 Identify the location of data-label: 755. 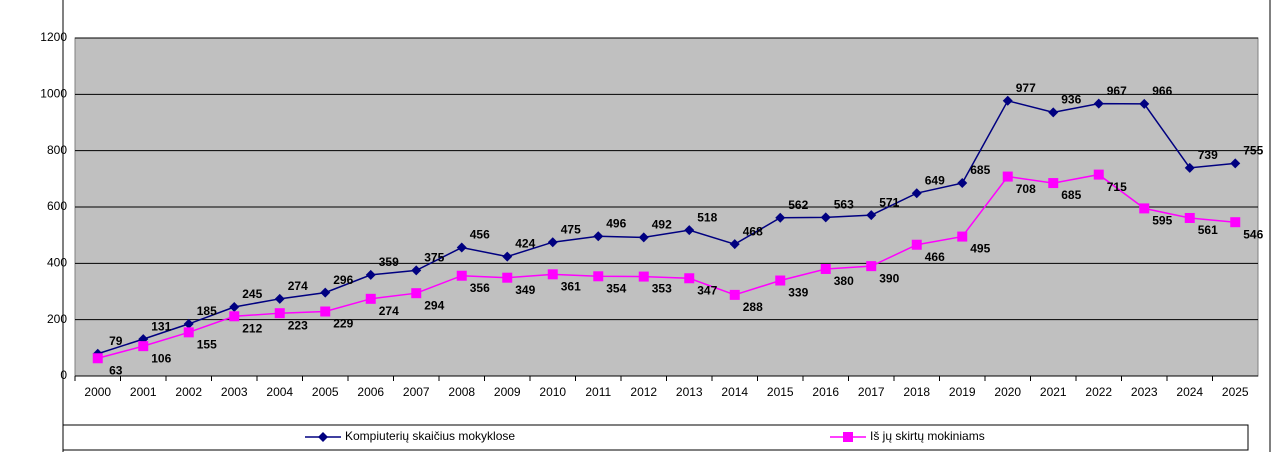
(1253, 151).